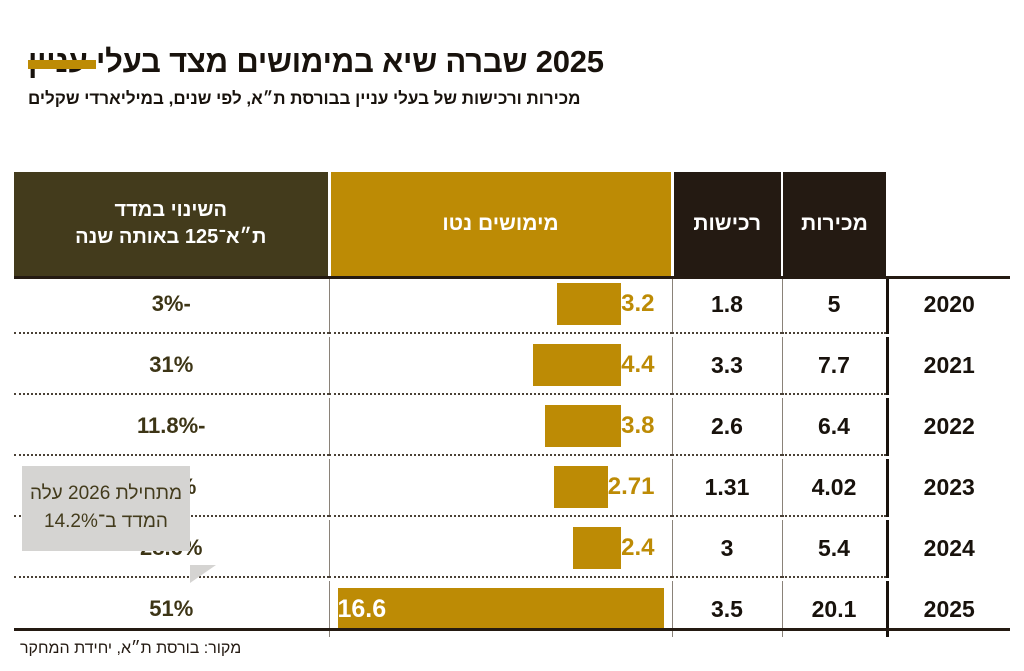  Describe the element at coordinates (106, 509) in the screenshot. I see `callout-box: מתחילת 2026 עלה המדד ב־14.2%` at that location.